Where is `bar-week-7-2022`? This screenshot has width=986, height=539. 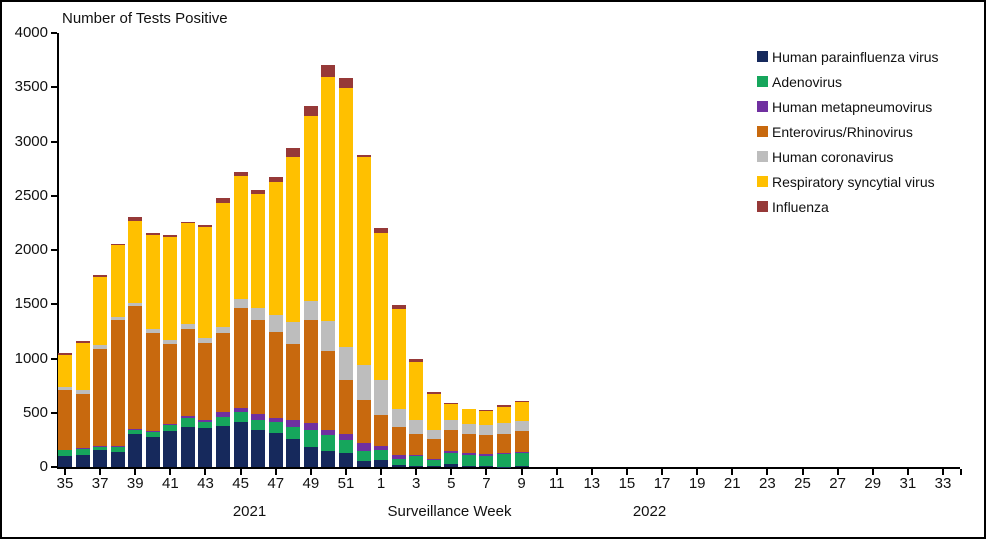 bar-week-7-2022 is located at coordinates (486, 438).